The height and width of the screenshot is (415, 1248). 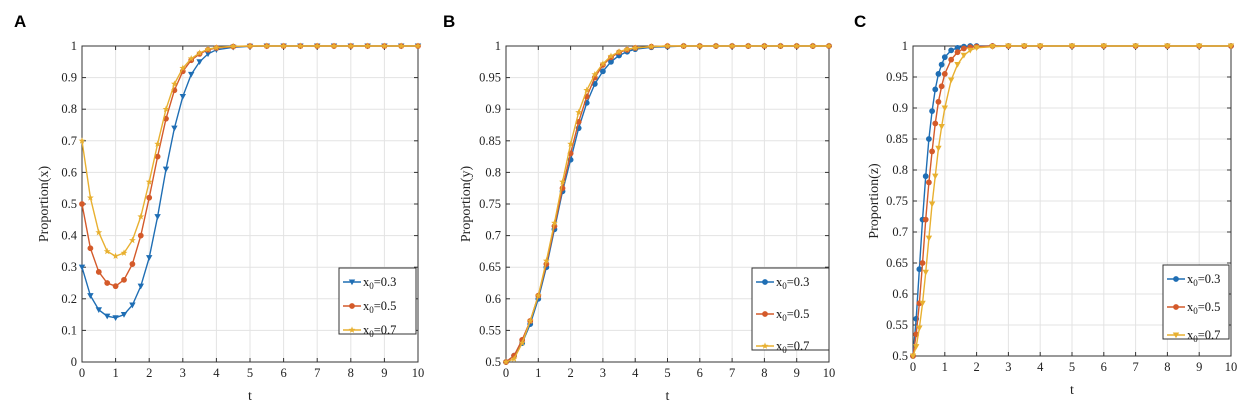 I want to click on legend-item: x0=0.5, so click(x=782, y=315).